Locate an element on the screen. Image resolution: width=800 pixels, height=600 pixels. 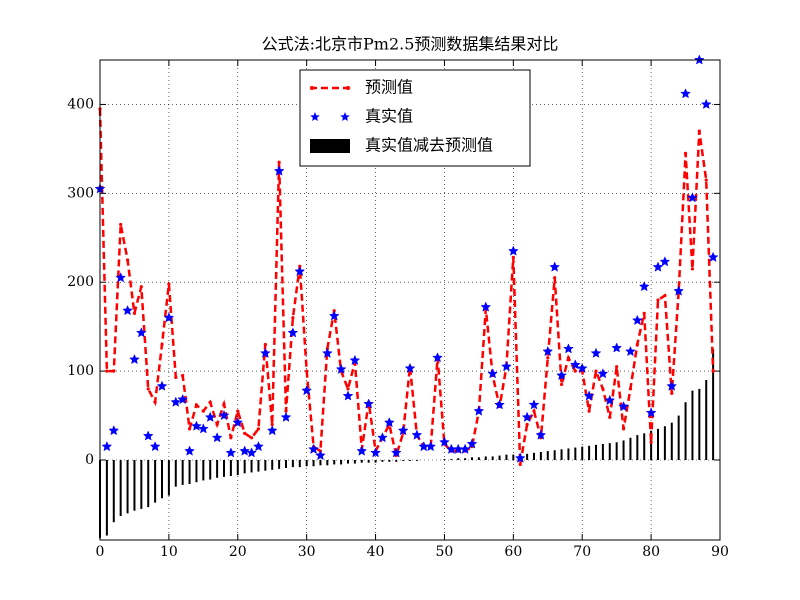
legend-swatch is located at coordinates (330, 146).